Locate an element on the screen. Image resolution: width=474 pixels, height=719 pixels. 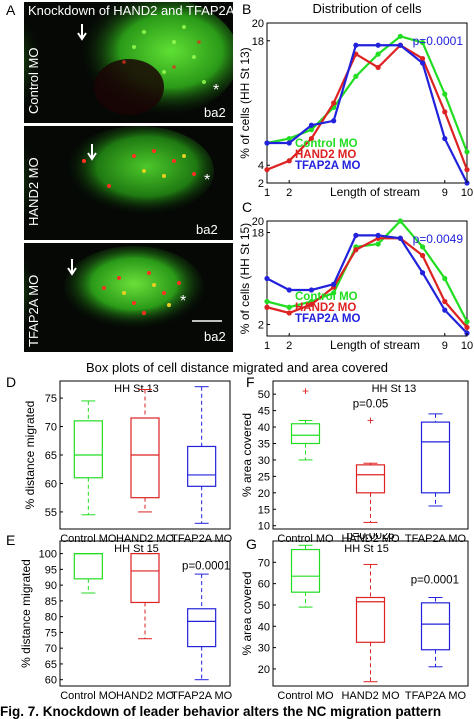
panel-letter: C is located at coordinates (247, 207).